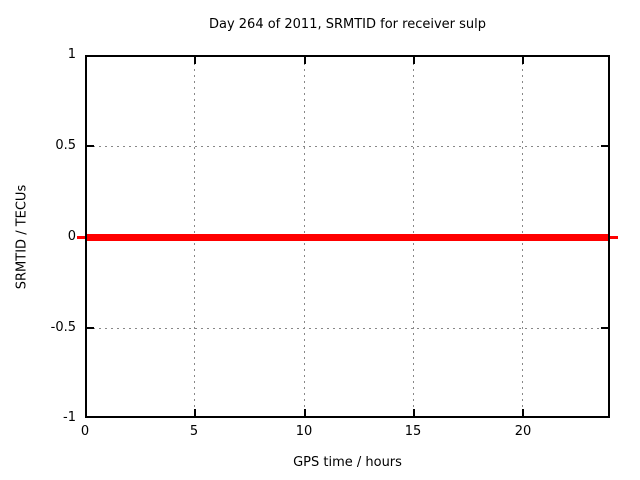 Image resolution: width=640 pixels, height=480 pixels. I want to click on xtick-label-10: 10, so click(304, 431).